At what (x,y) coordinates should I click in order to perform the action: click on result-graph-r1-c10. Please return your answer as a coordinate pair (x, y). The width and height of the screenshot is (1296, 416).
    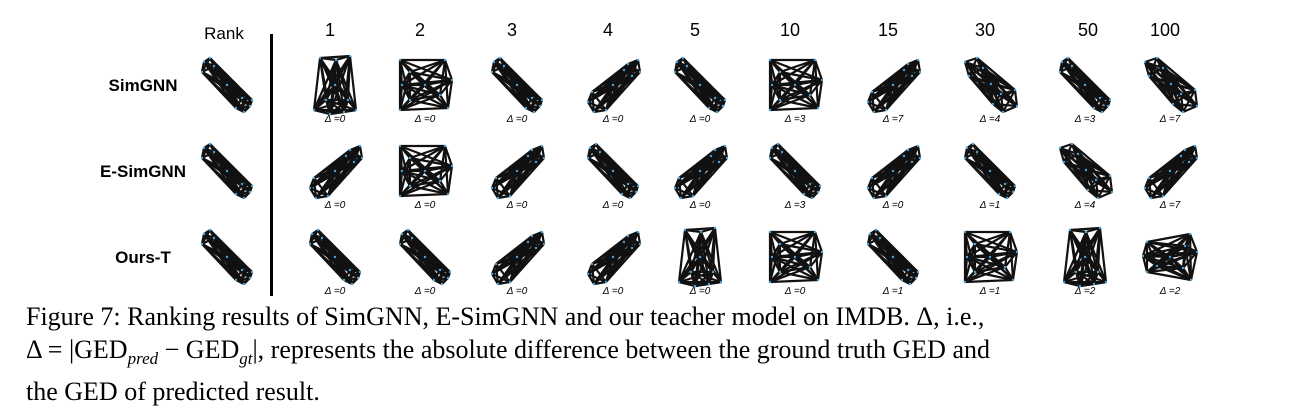
    Looking at the image, I should click on (1170, 85).